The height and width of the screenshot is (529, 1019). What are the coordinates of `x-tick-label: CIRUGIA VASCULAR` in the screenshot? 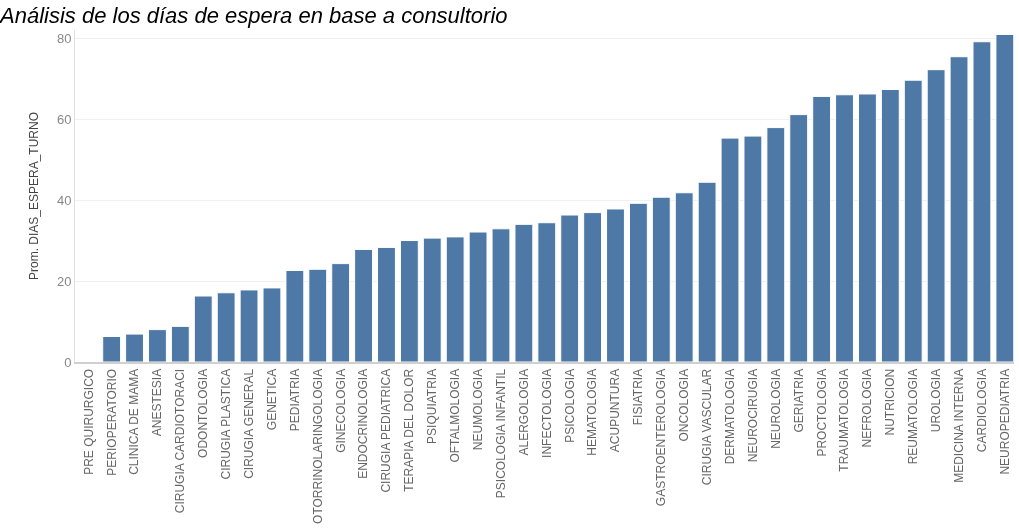 It's located at (707, 427).